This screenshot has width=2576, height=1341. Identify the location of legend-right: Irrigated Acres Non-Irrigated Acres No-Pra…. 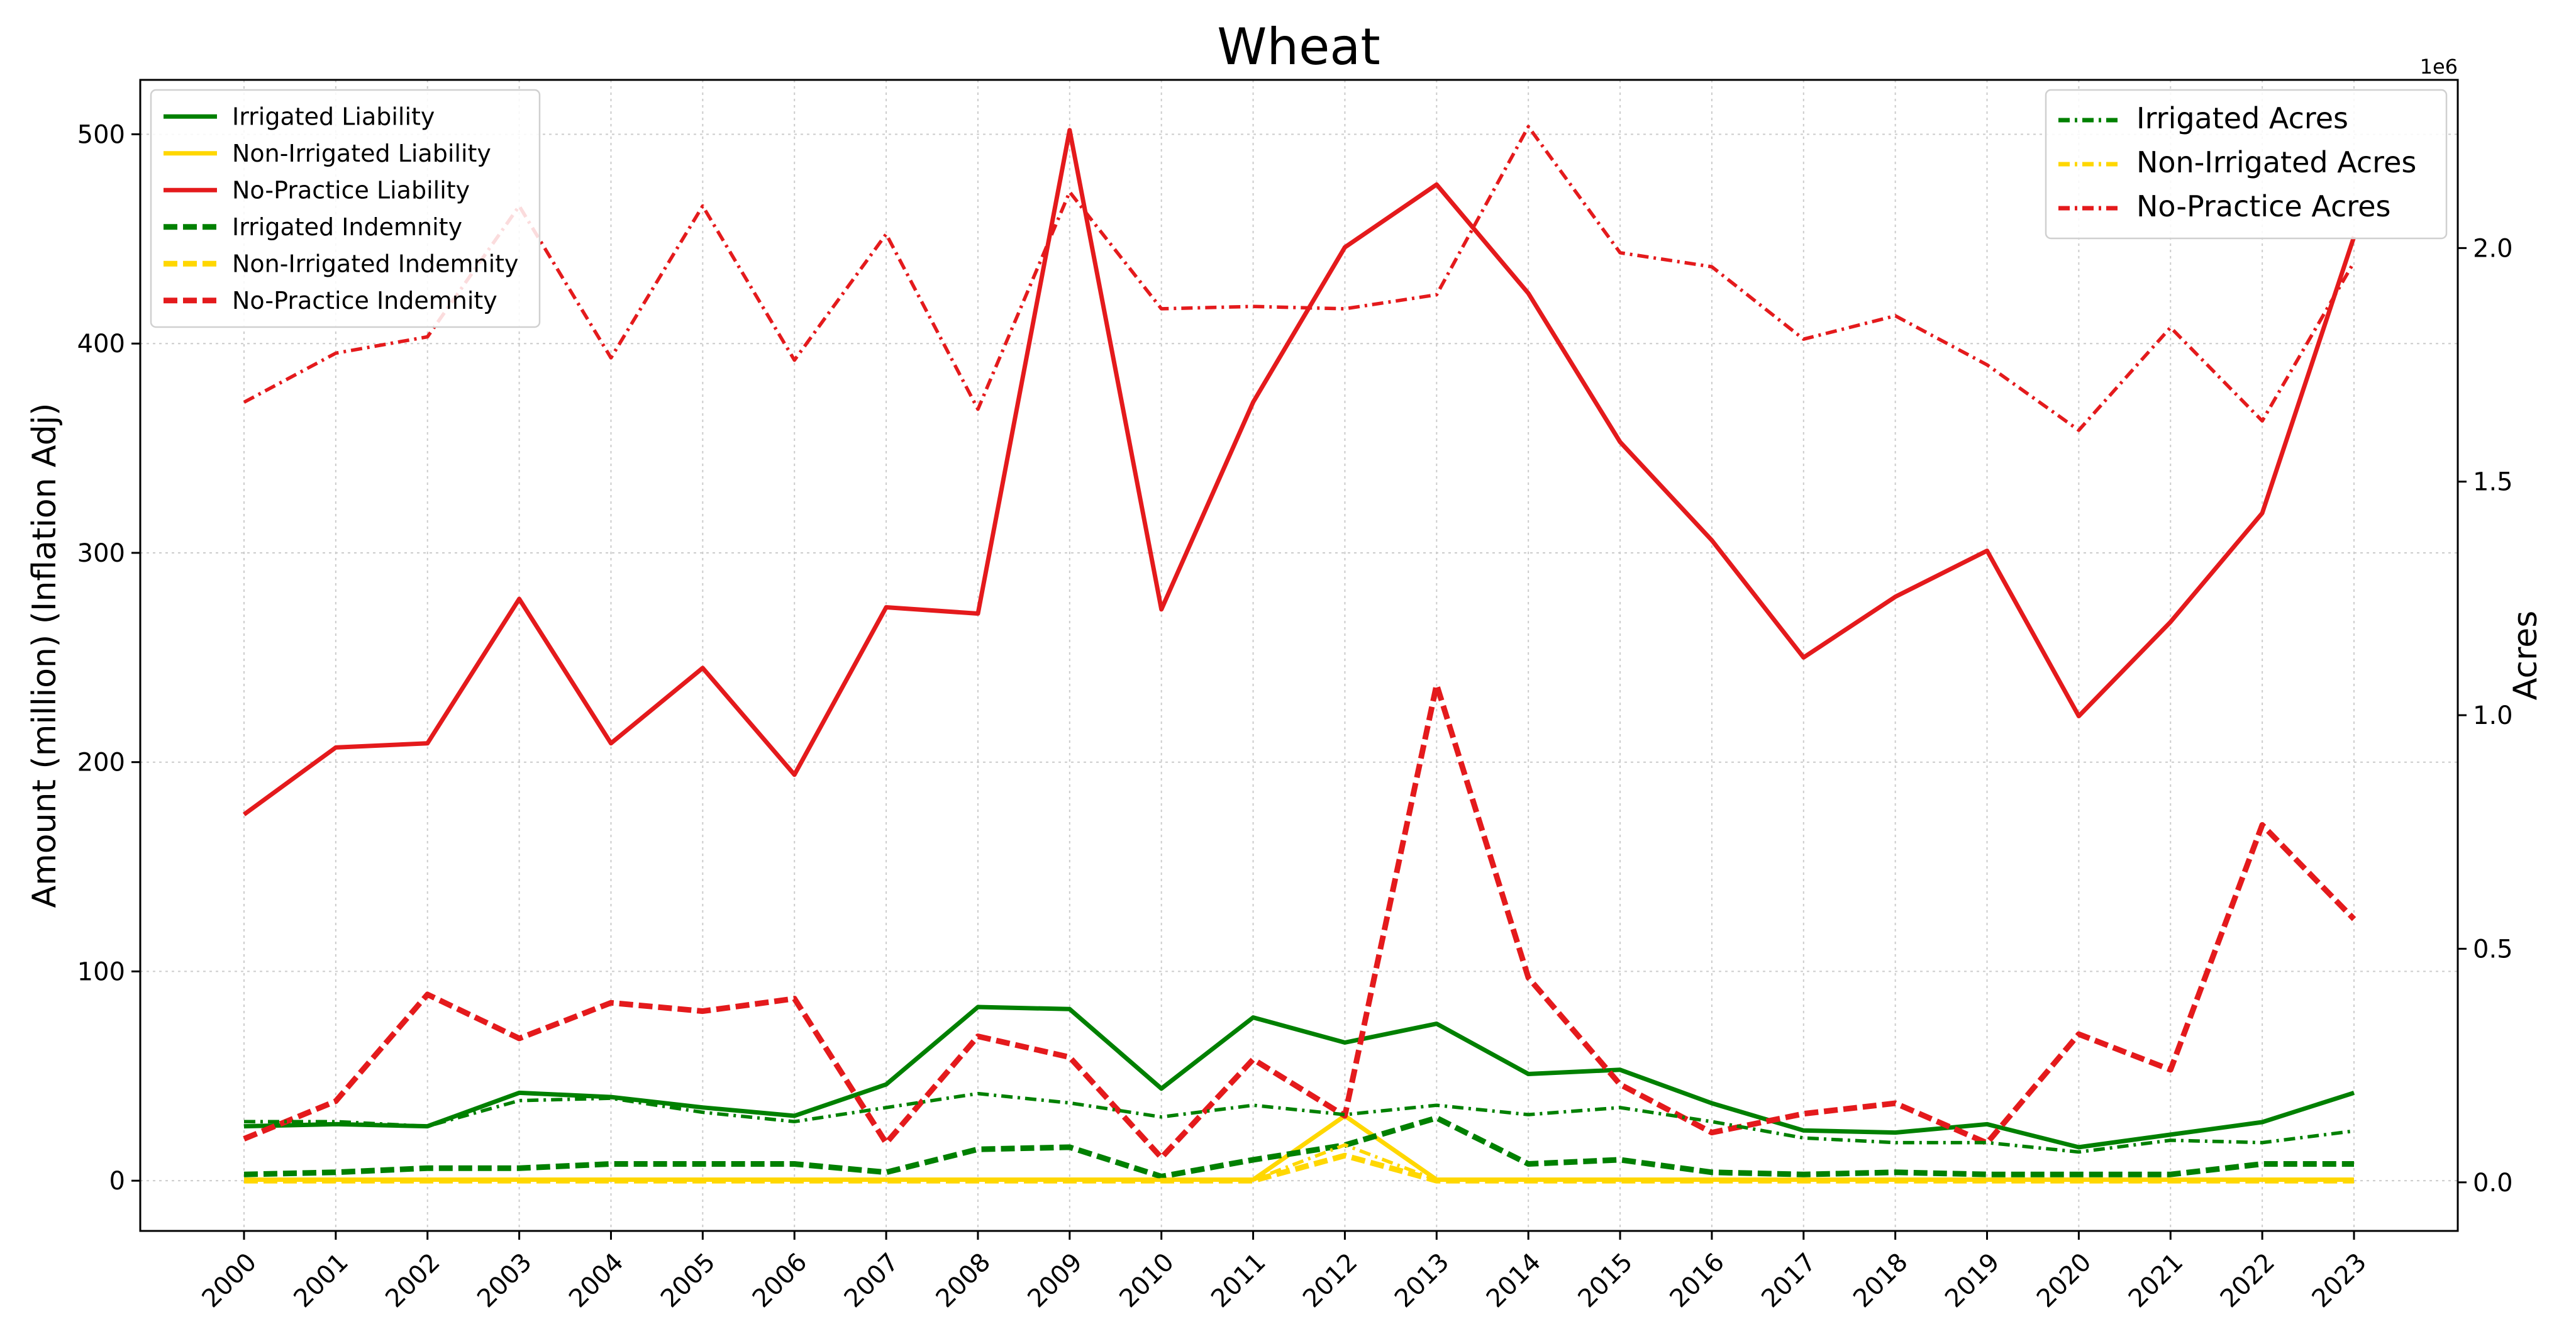
(2246, 164).